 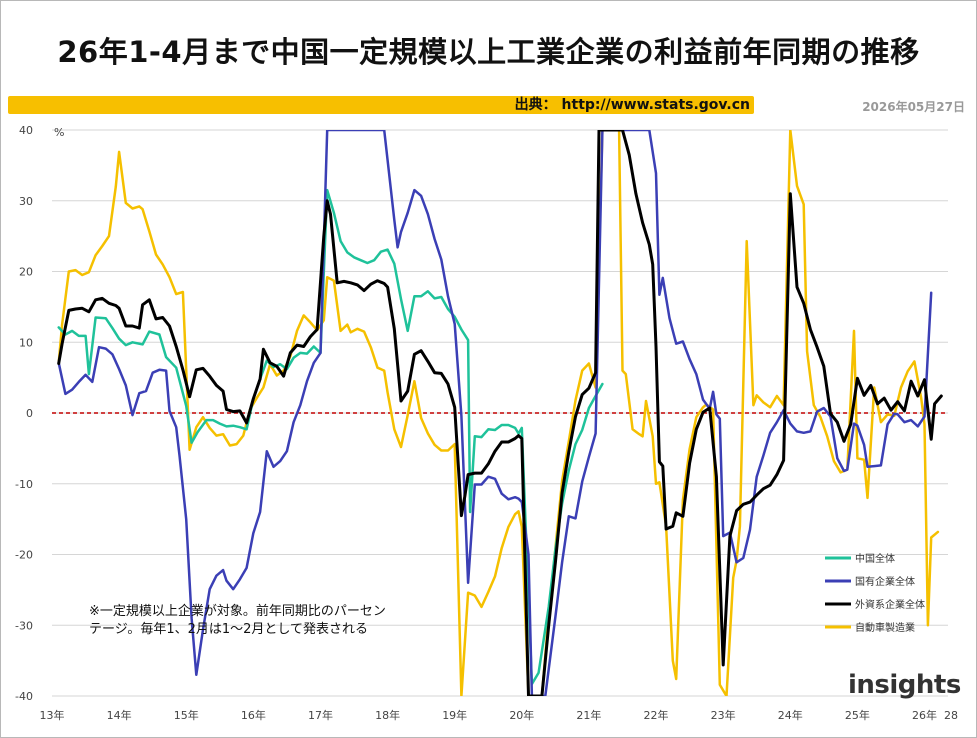 I want to click on y-tick-label: -20, so click(x=24, y=555).